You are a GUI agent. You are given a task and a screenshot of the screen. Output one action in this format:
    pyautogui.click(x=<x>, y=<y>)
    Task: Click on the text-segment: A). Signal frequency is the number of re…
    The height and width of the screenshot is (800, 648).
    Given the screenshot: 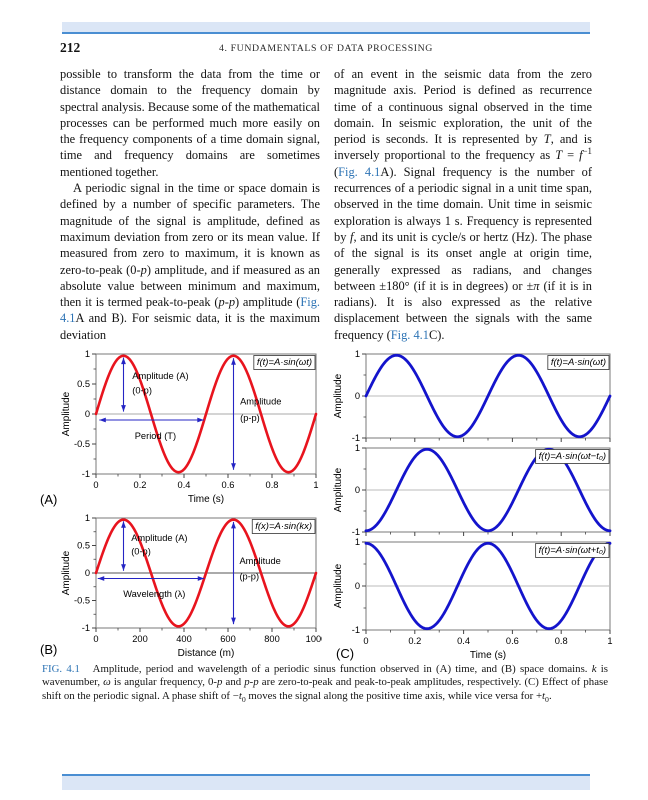 What is the action you would take?
    pyautogui.click(x=463, y=204)
    